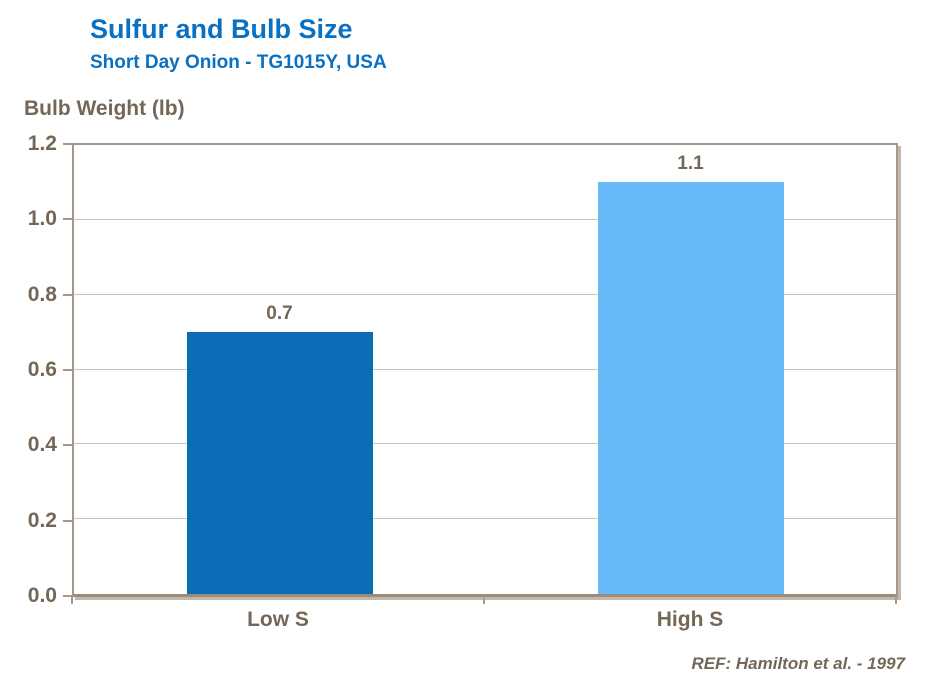 The width and height of the screenshot is (926, 694). What do you see at coordinates (279, 463) in the screenshot?
I see `bar-low-s` at bounding box center [279, 463].